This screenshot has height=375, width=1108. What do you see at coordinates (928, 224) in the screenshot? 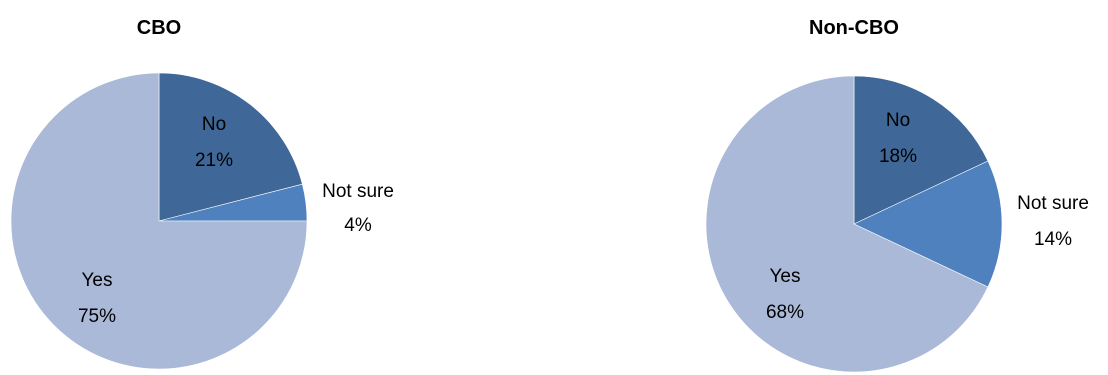
I see `pie-slice-not-sure` at bounding box center [928, 224].